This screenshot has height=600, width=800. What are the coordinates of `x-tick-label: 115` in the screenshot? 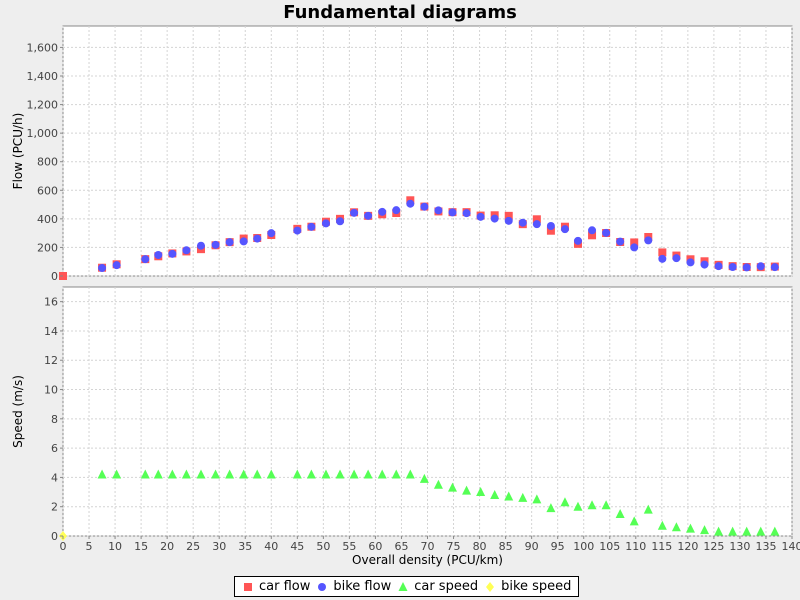 It's located at (661, 546).